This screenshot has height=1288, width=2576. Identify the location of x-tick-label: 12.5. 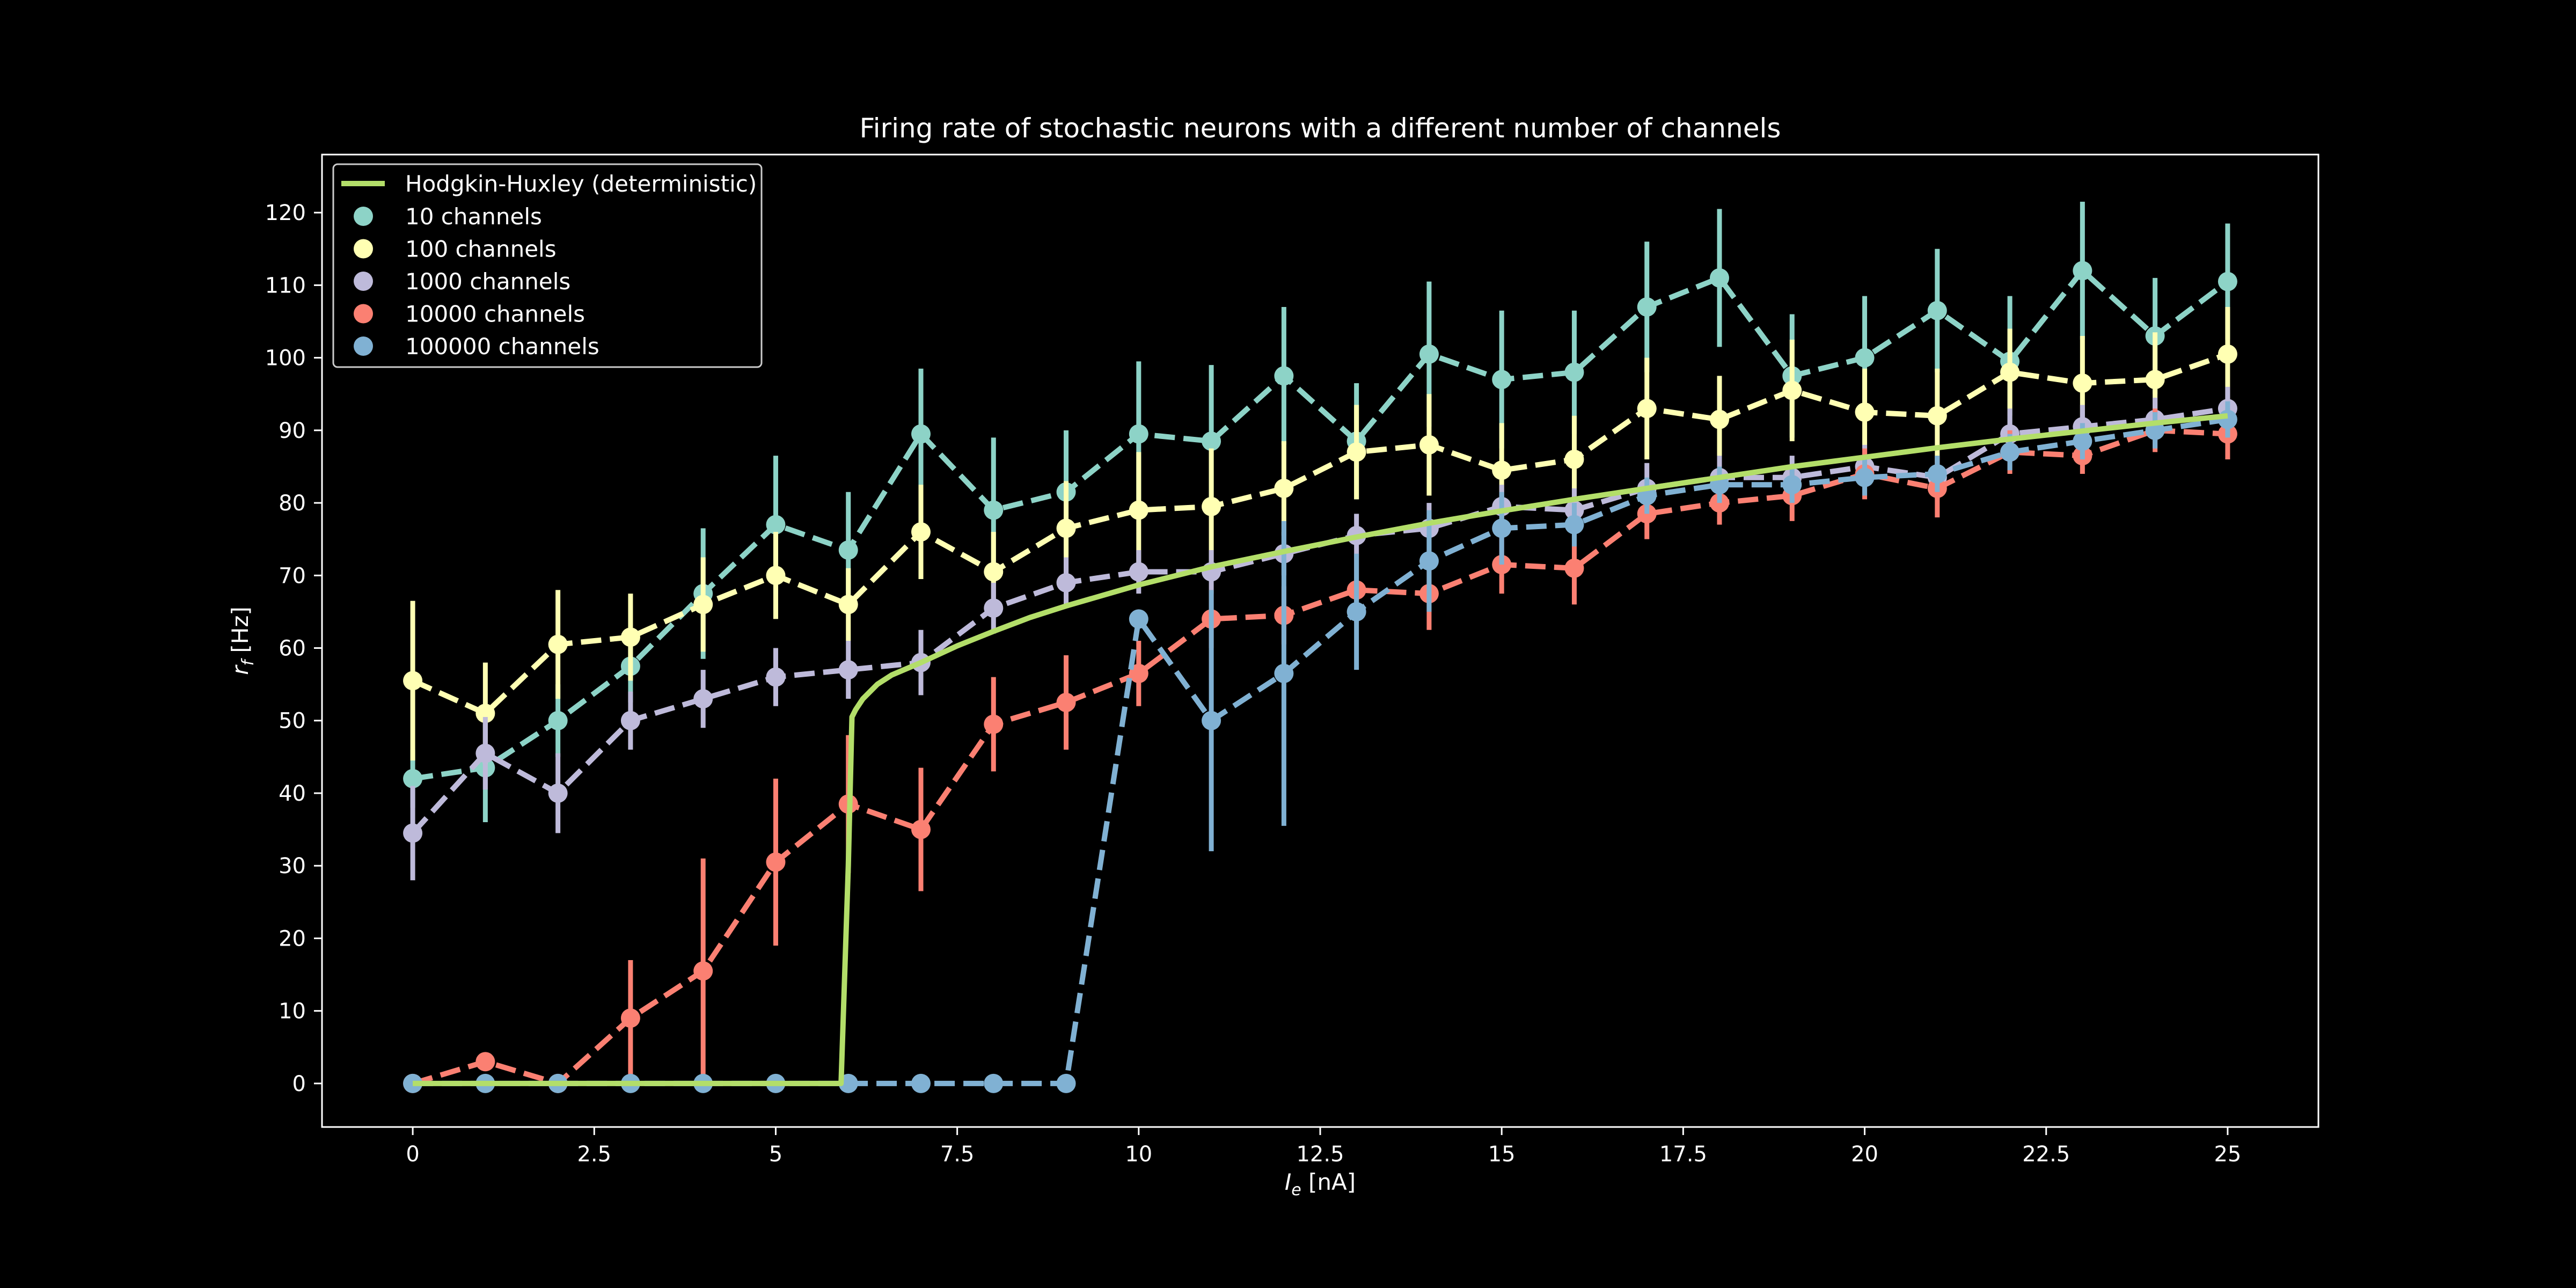
(1320, 1154).